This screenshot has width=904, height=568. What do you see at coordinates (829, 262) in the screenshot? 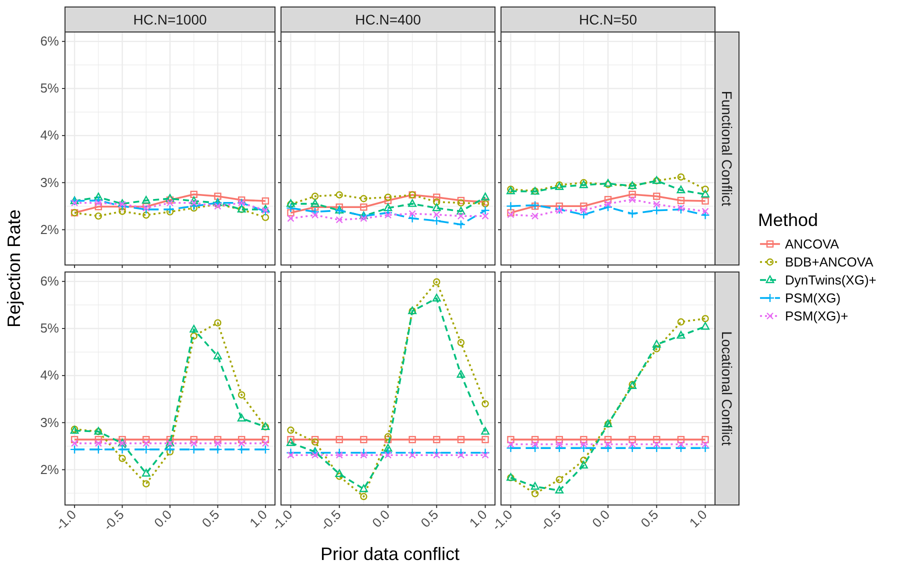
I see `legend-label: BDB+ANCOVA` at bounding box center [829, 262].